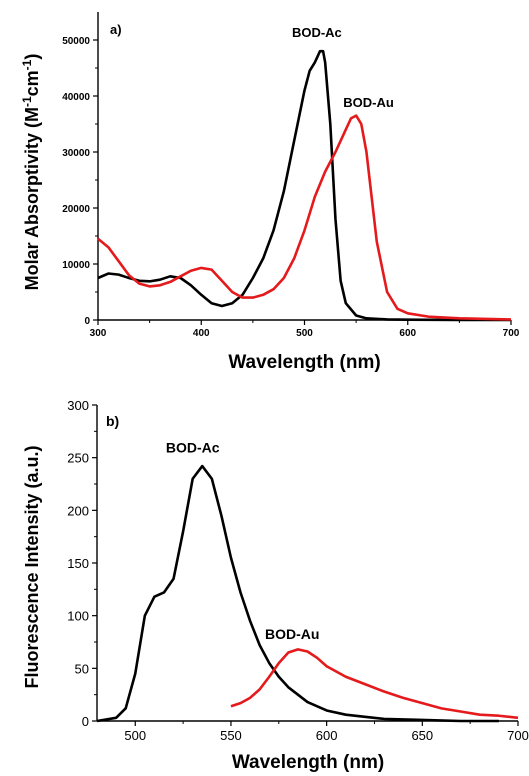 The height and width of the screenshot is (776, 529). I want to click on panel-b-series-bod-au, so click(374, 684).